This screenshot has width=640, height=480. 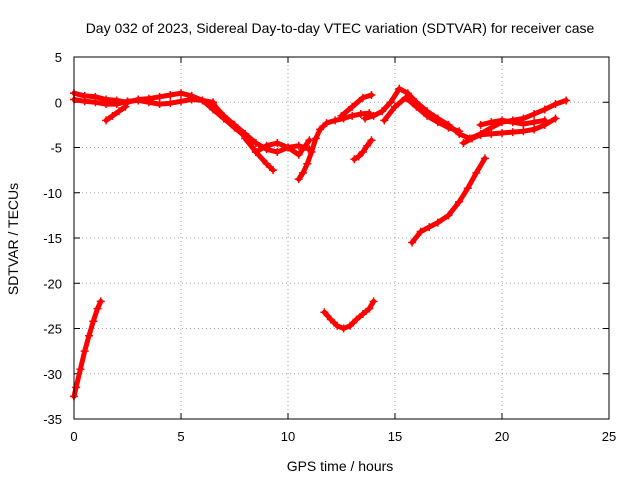 I want to click on x-tick-label: 15, so click(x=395, y=436).